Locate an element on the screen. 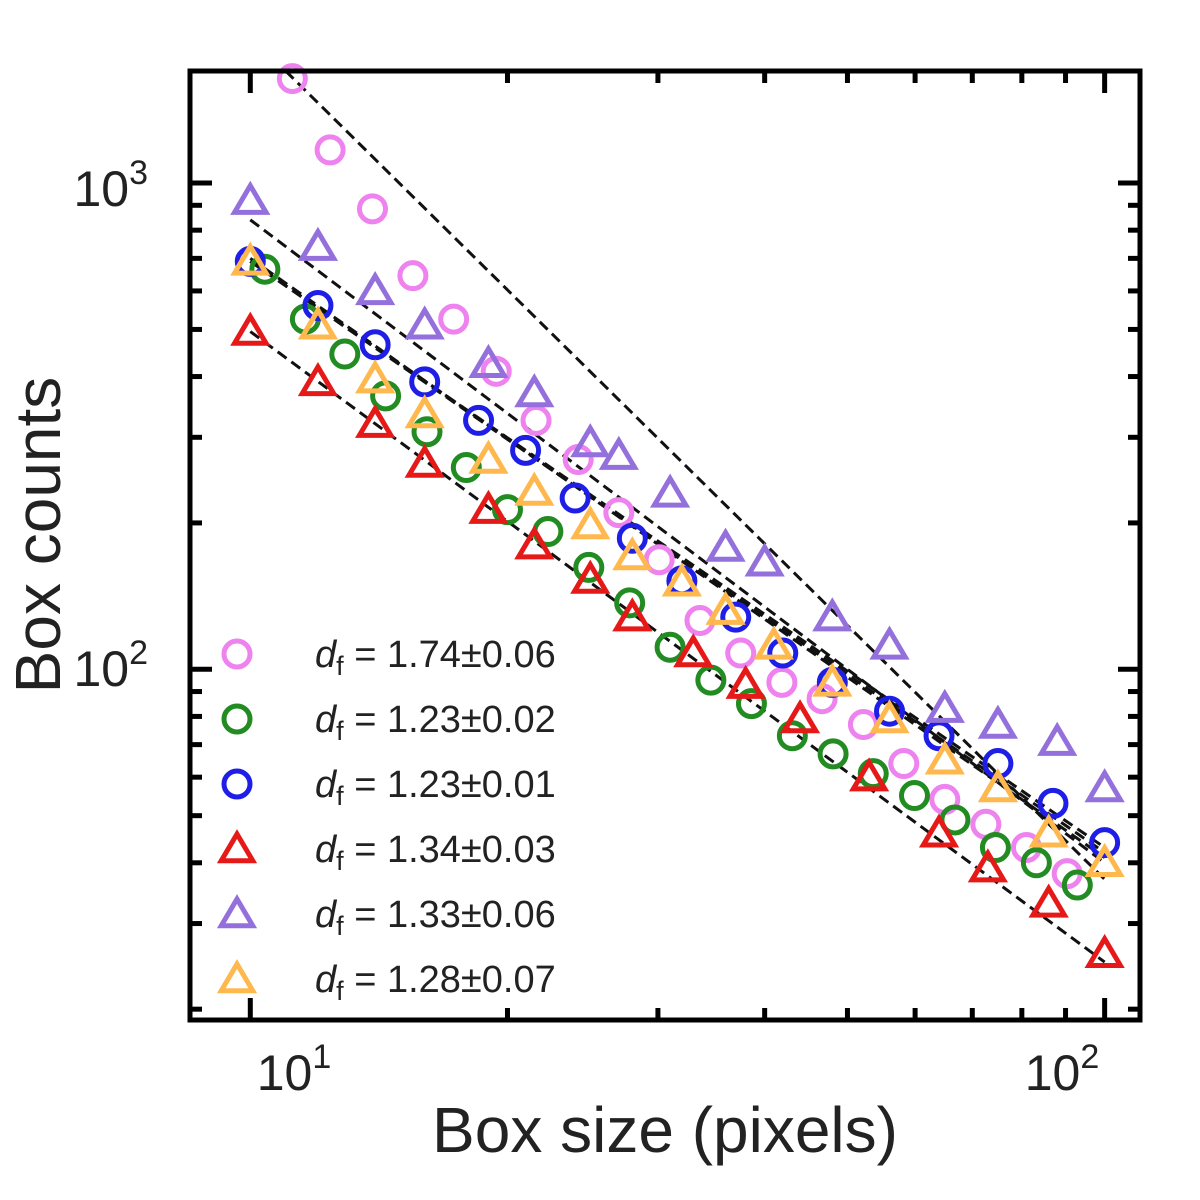 This screenshot has width=1200, height=1200. legend-entry-5: df = 1.33±0.06 is located at coordinates (386, 917).